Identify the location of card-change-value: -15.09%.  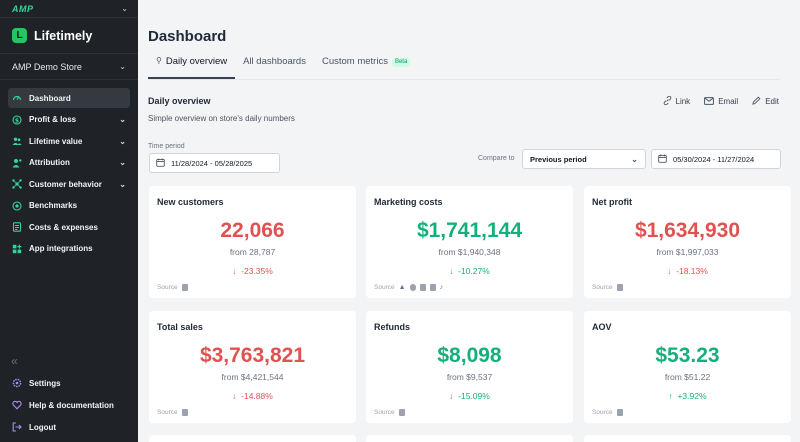
(474, 396).